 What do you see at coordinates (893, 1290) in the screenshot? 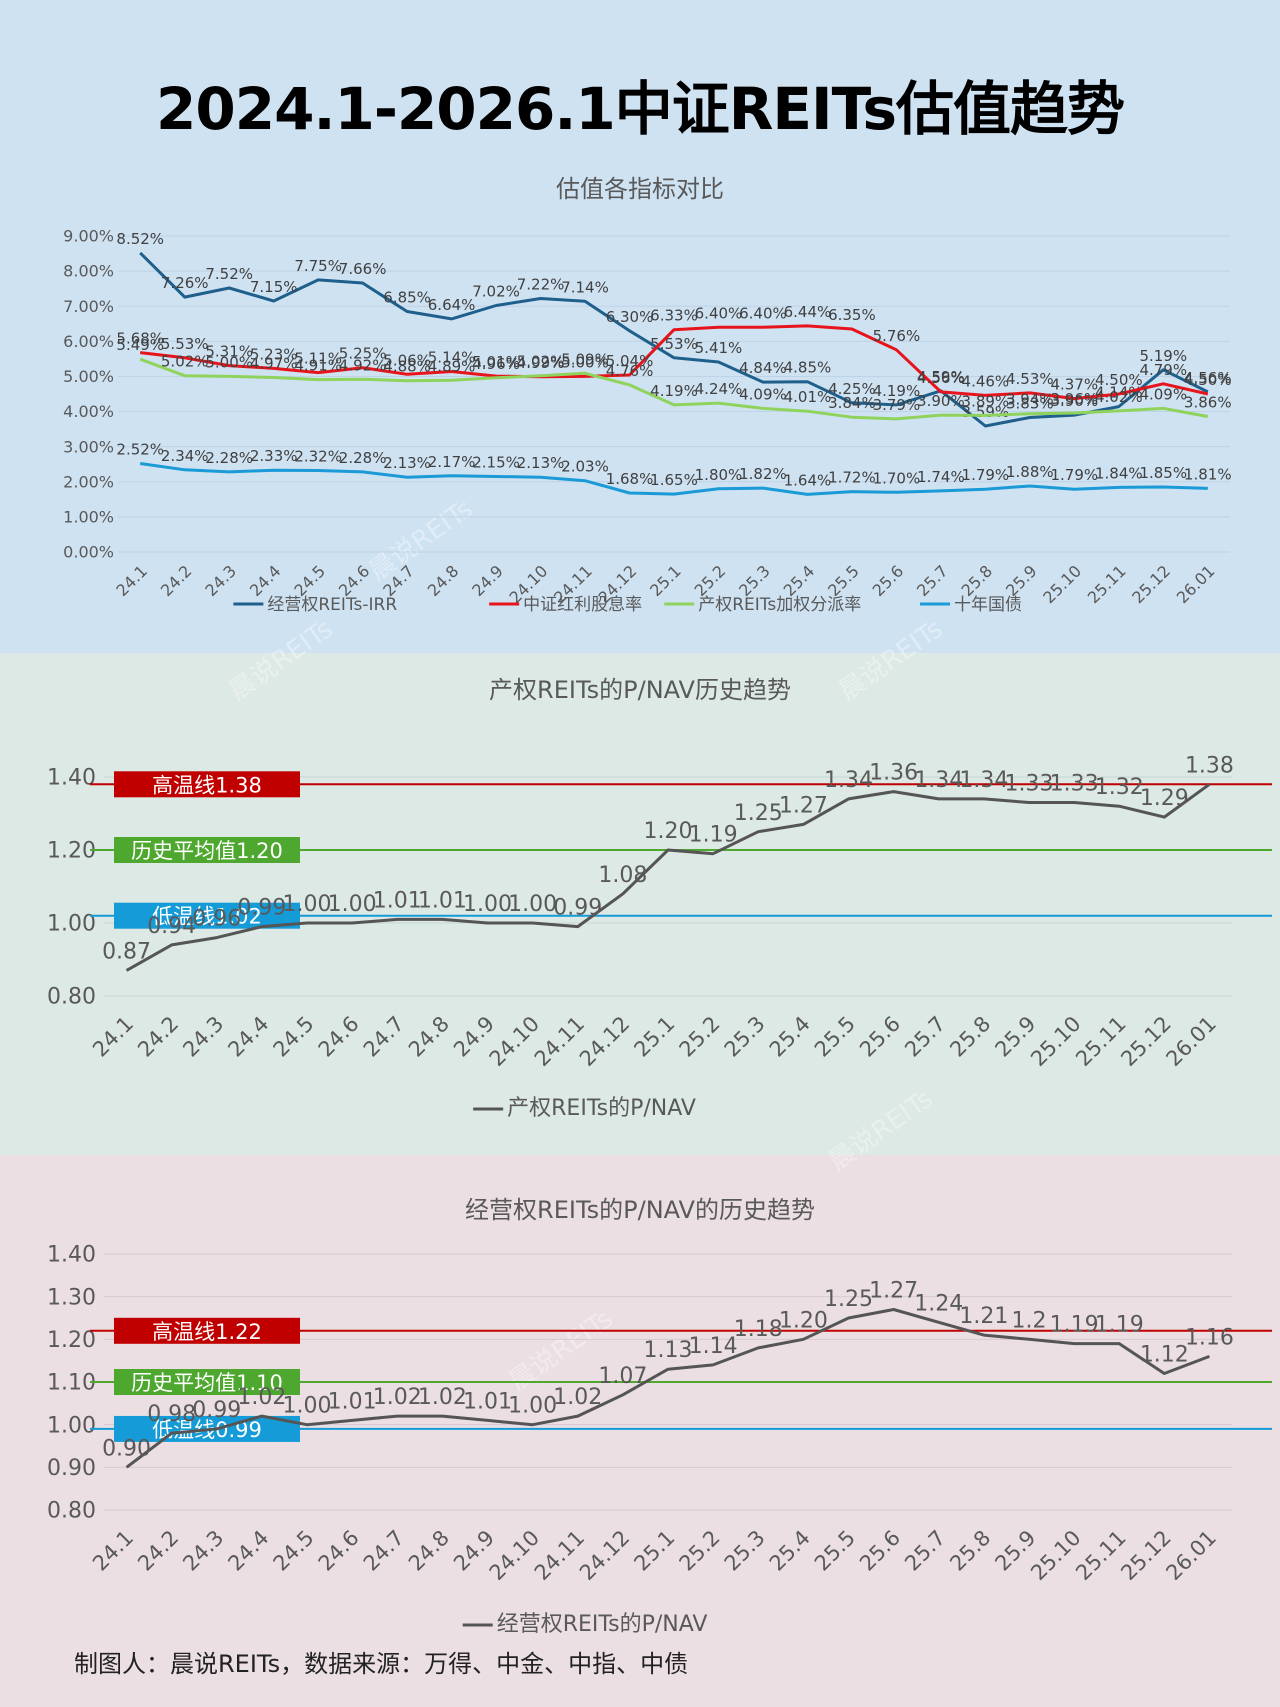
I see `data-label: 1.27` at bounding box center [893, 1290].